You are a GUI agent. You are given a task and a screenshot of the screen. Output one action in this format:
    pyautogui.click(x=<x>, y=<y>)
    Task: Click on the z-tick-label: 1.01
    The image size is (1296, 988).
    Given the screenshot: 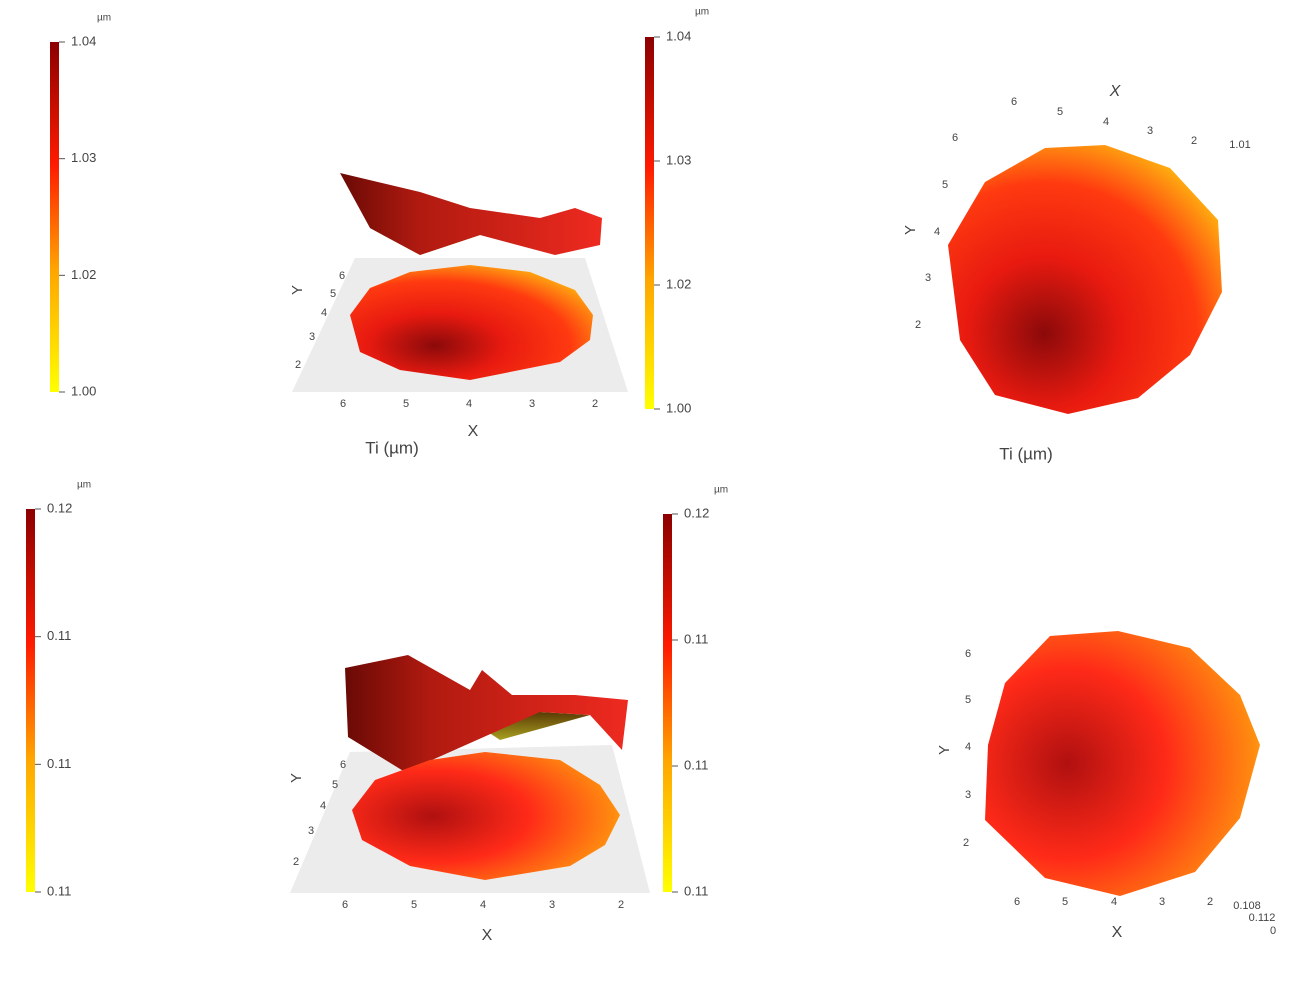 What is the action you would take?
    pyautogui.click(x=1239, y=145)
    